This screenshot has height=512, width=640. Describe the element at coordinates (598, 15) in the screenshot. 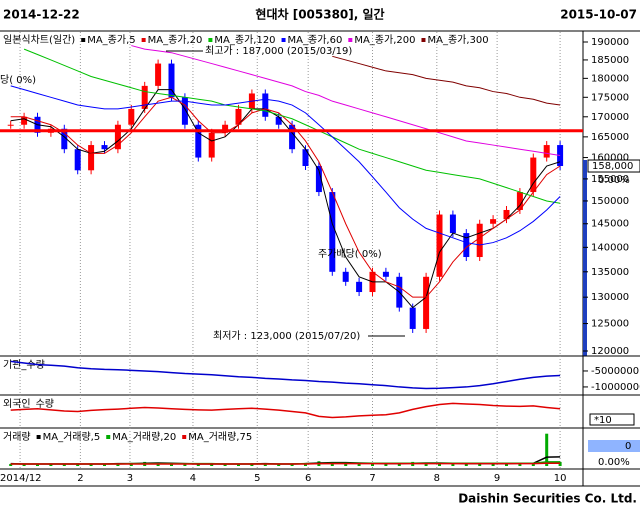

I see `end-date: 2015-10-07` at that location.